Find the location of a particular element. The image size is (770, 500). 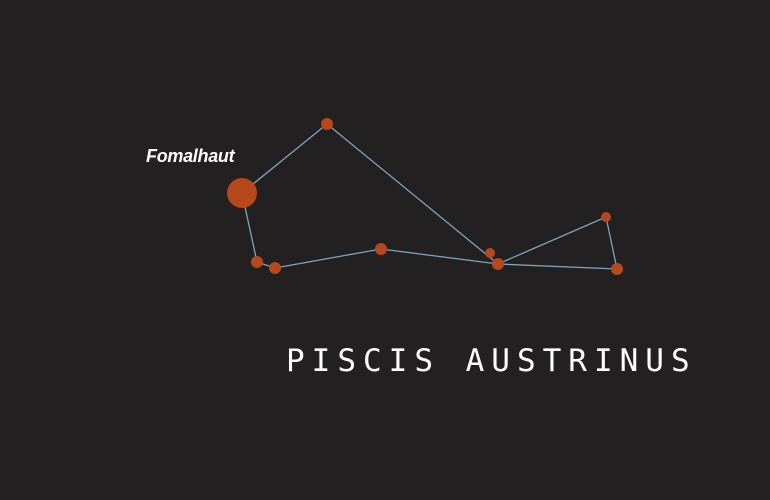

star-lower-left-b is located at coordinates (275, 268).